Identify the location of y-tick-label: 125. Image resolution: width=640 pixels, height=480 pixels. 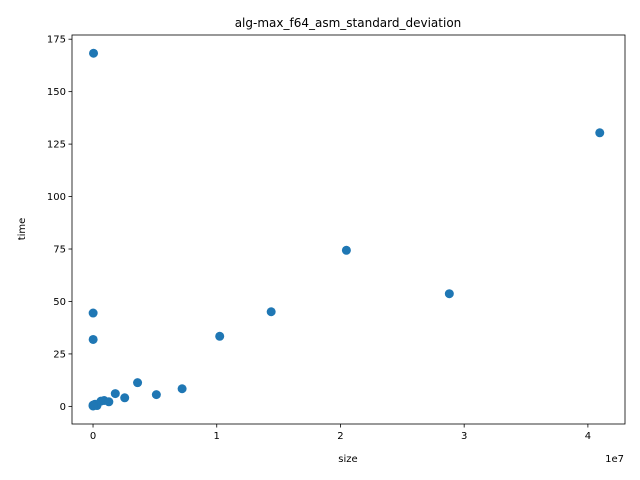
(56, 145).